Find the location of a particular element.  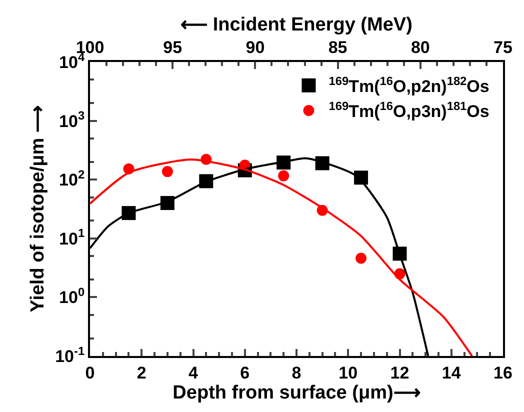

y-tick-label: 10$^{0}$ is located at coordinates (72, 296).